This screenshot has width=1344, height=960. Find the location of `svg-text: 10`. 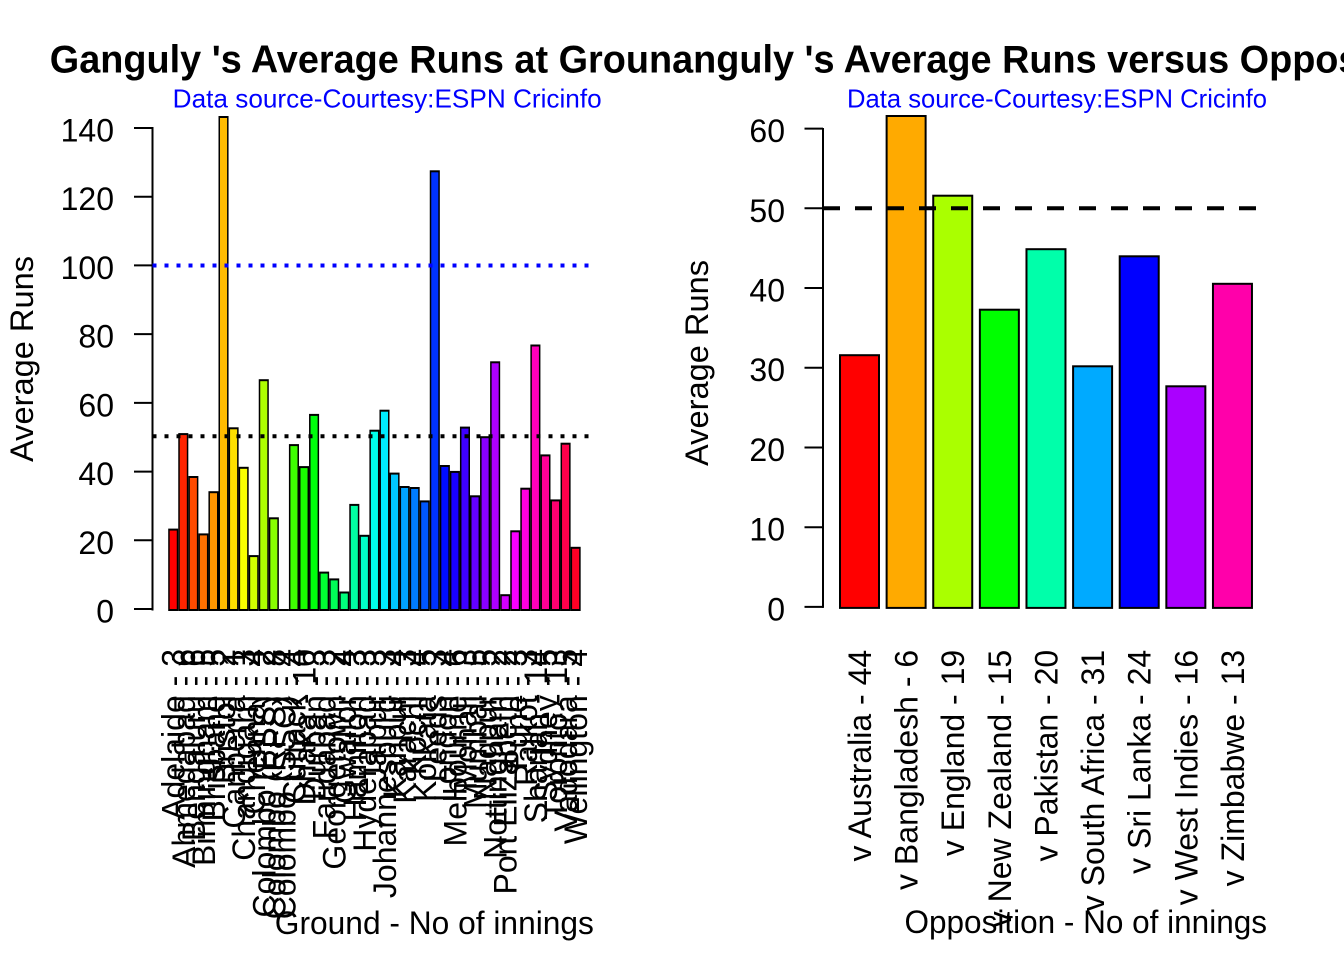

svg-text: 10 is located at coordinates (767, 530).